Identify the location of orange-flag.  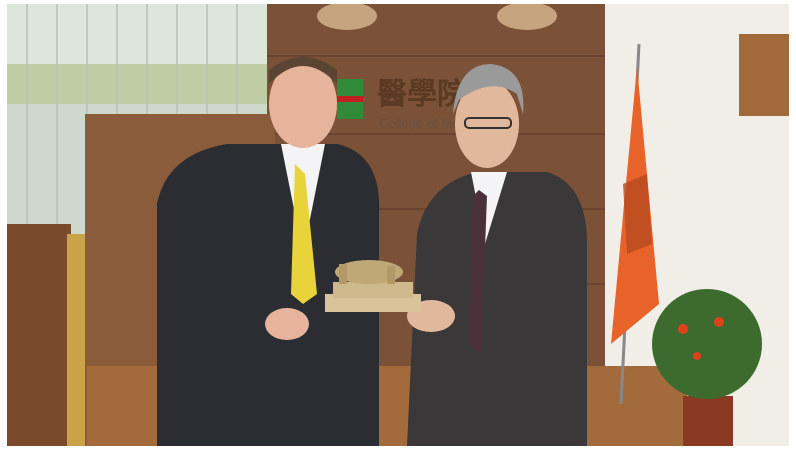
(635, 224).